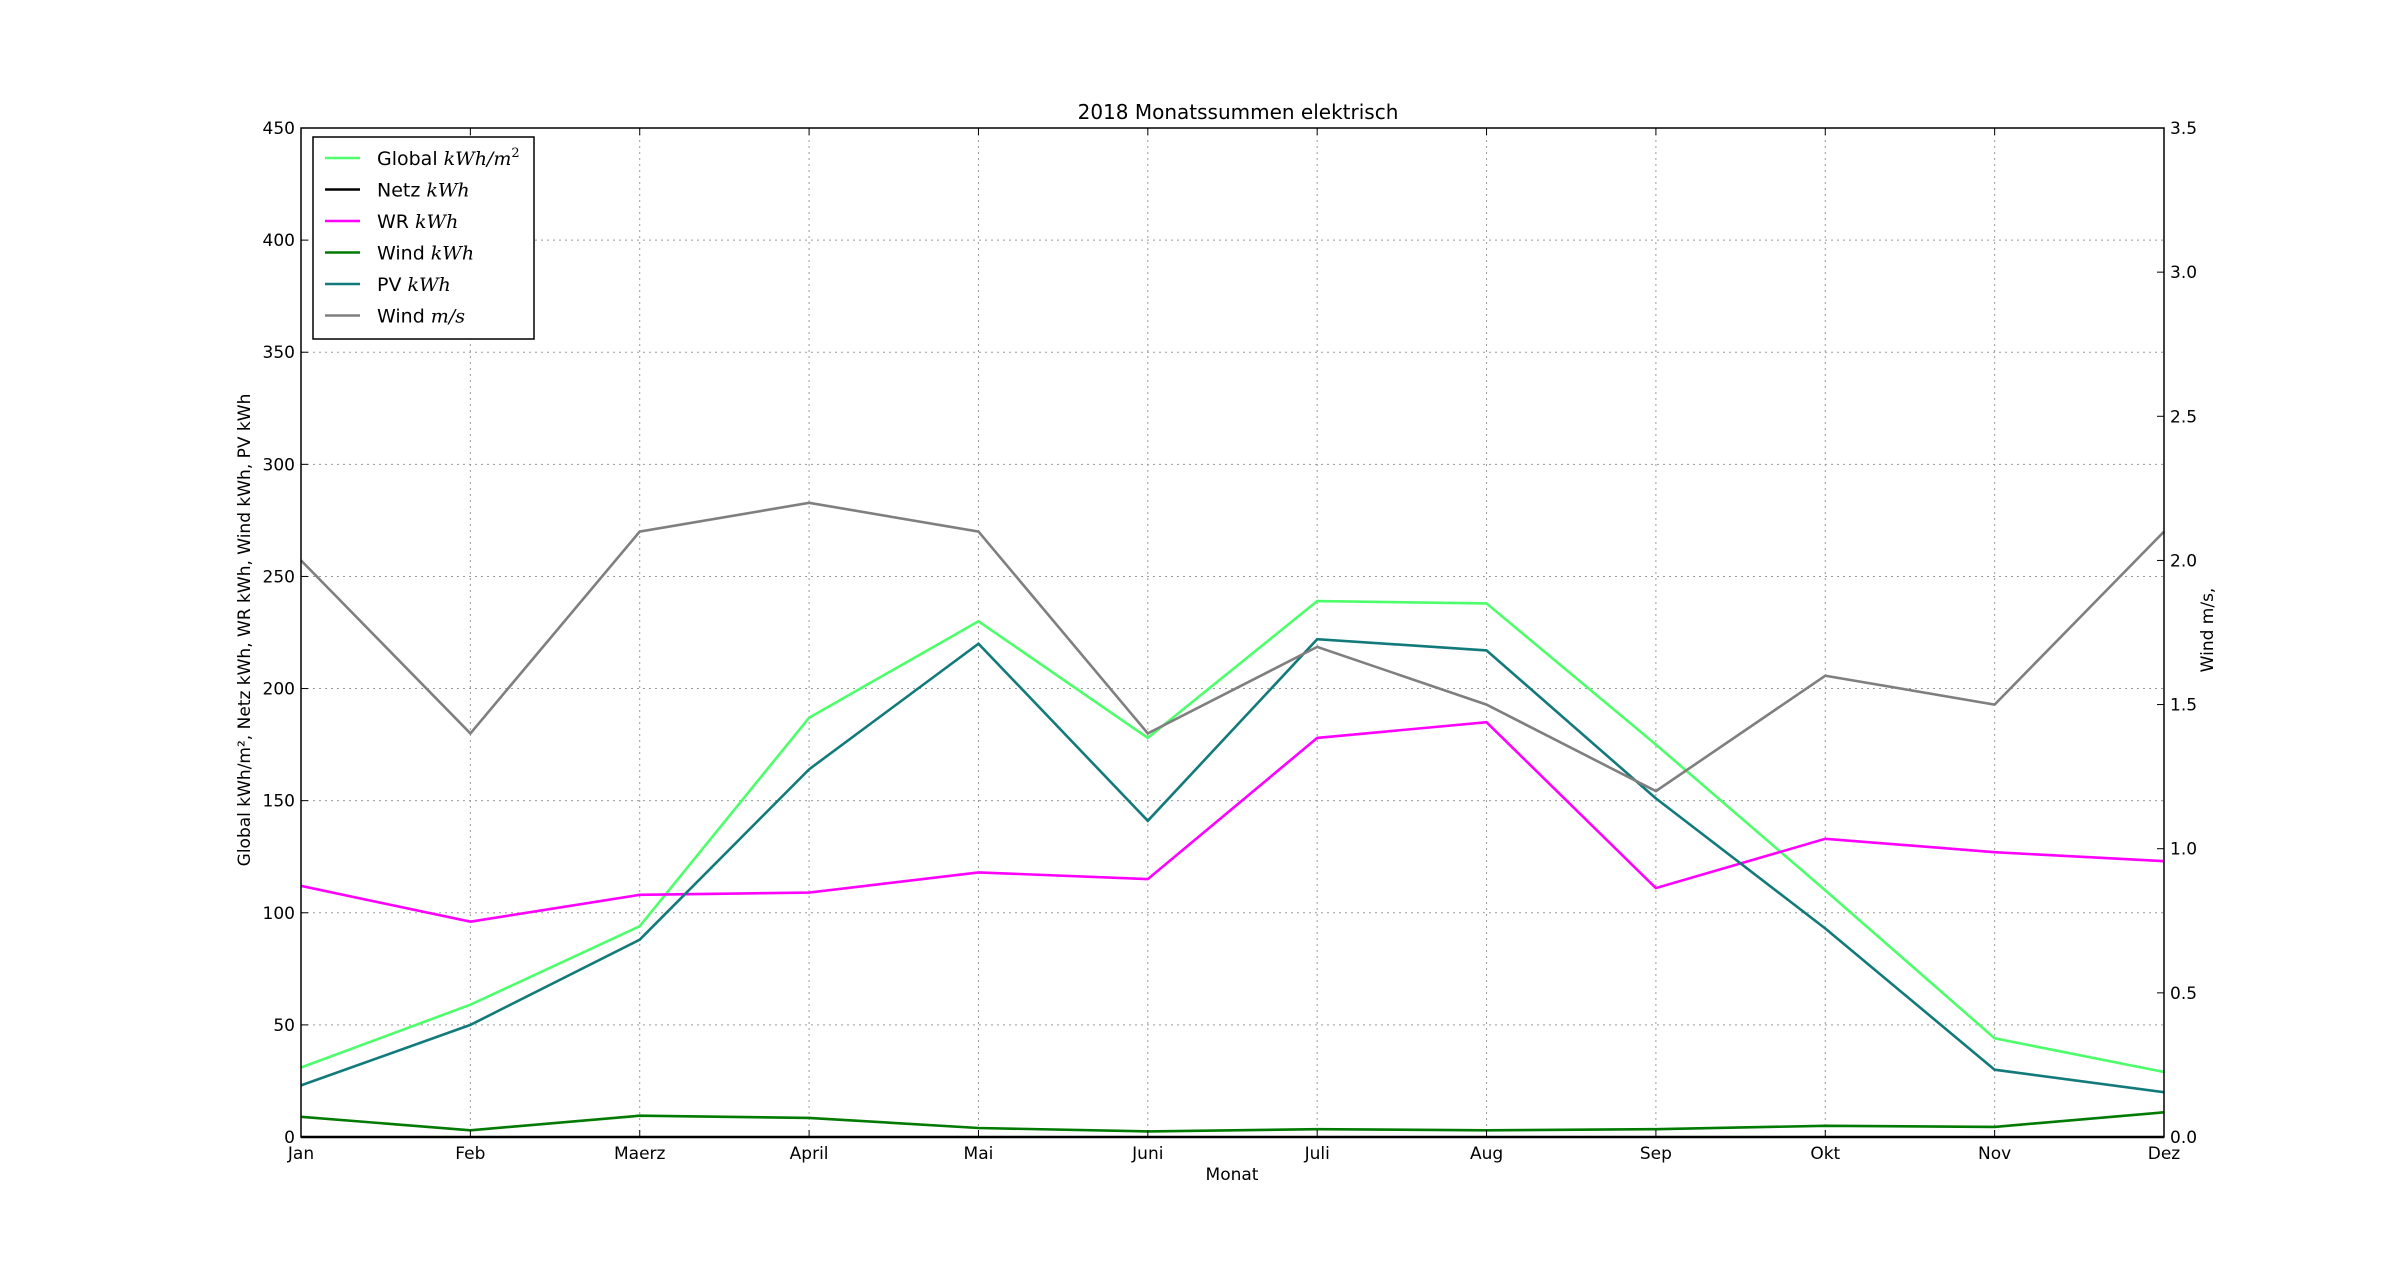 This screenshot has width=2400, height=1261. What do you see at coordinates (1232, 1175) in the screenshot?
I see `x-axis-title: Monat` at bounding box center [1232, 1175].